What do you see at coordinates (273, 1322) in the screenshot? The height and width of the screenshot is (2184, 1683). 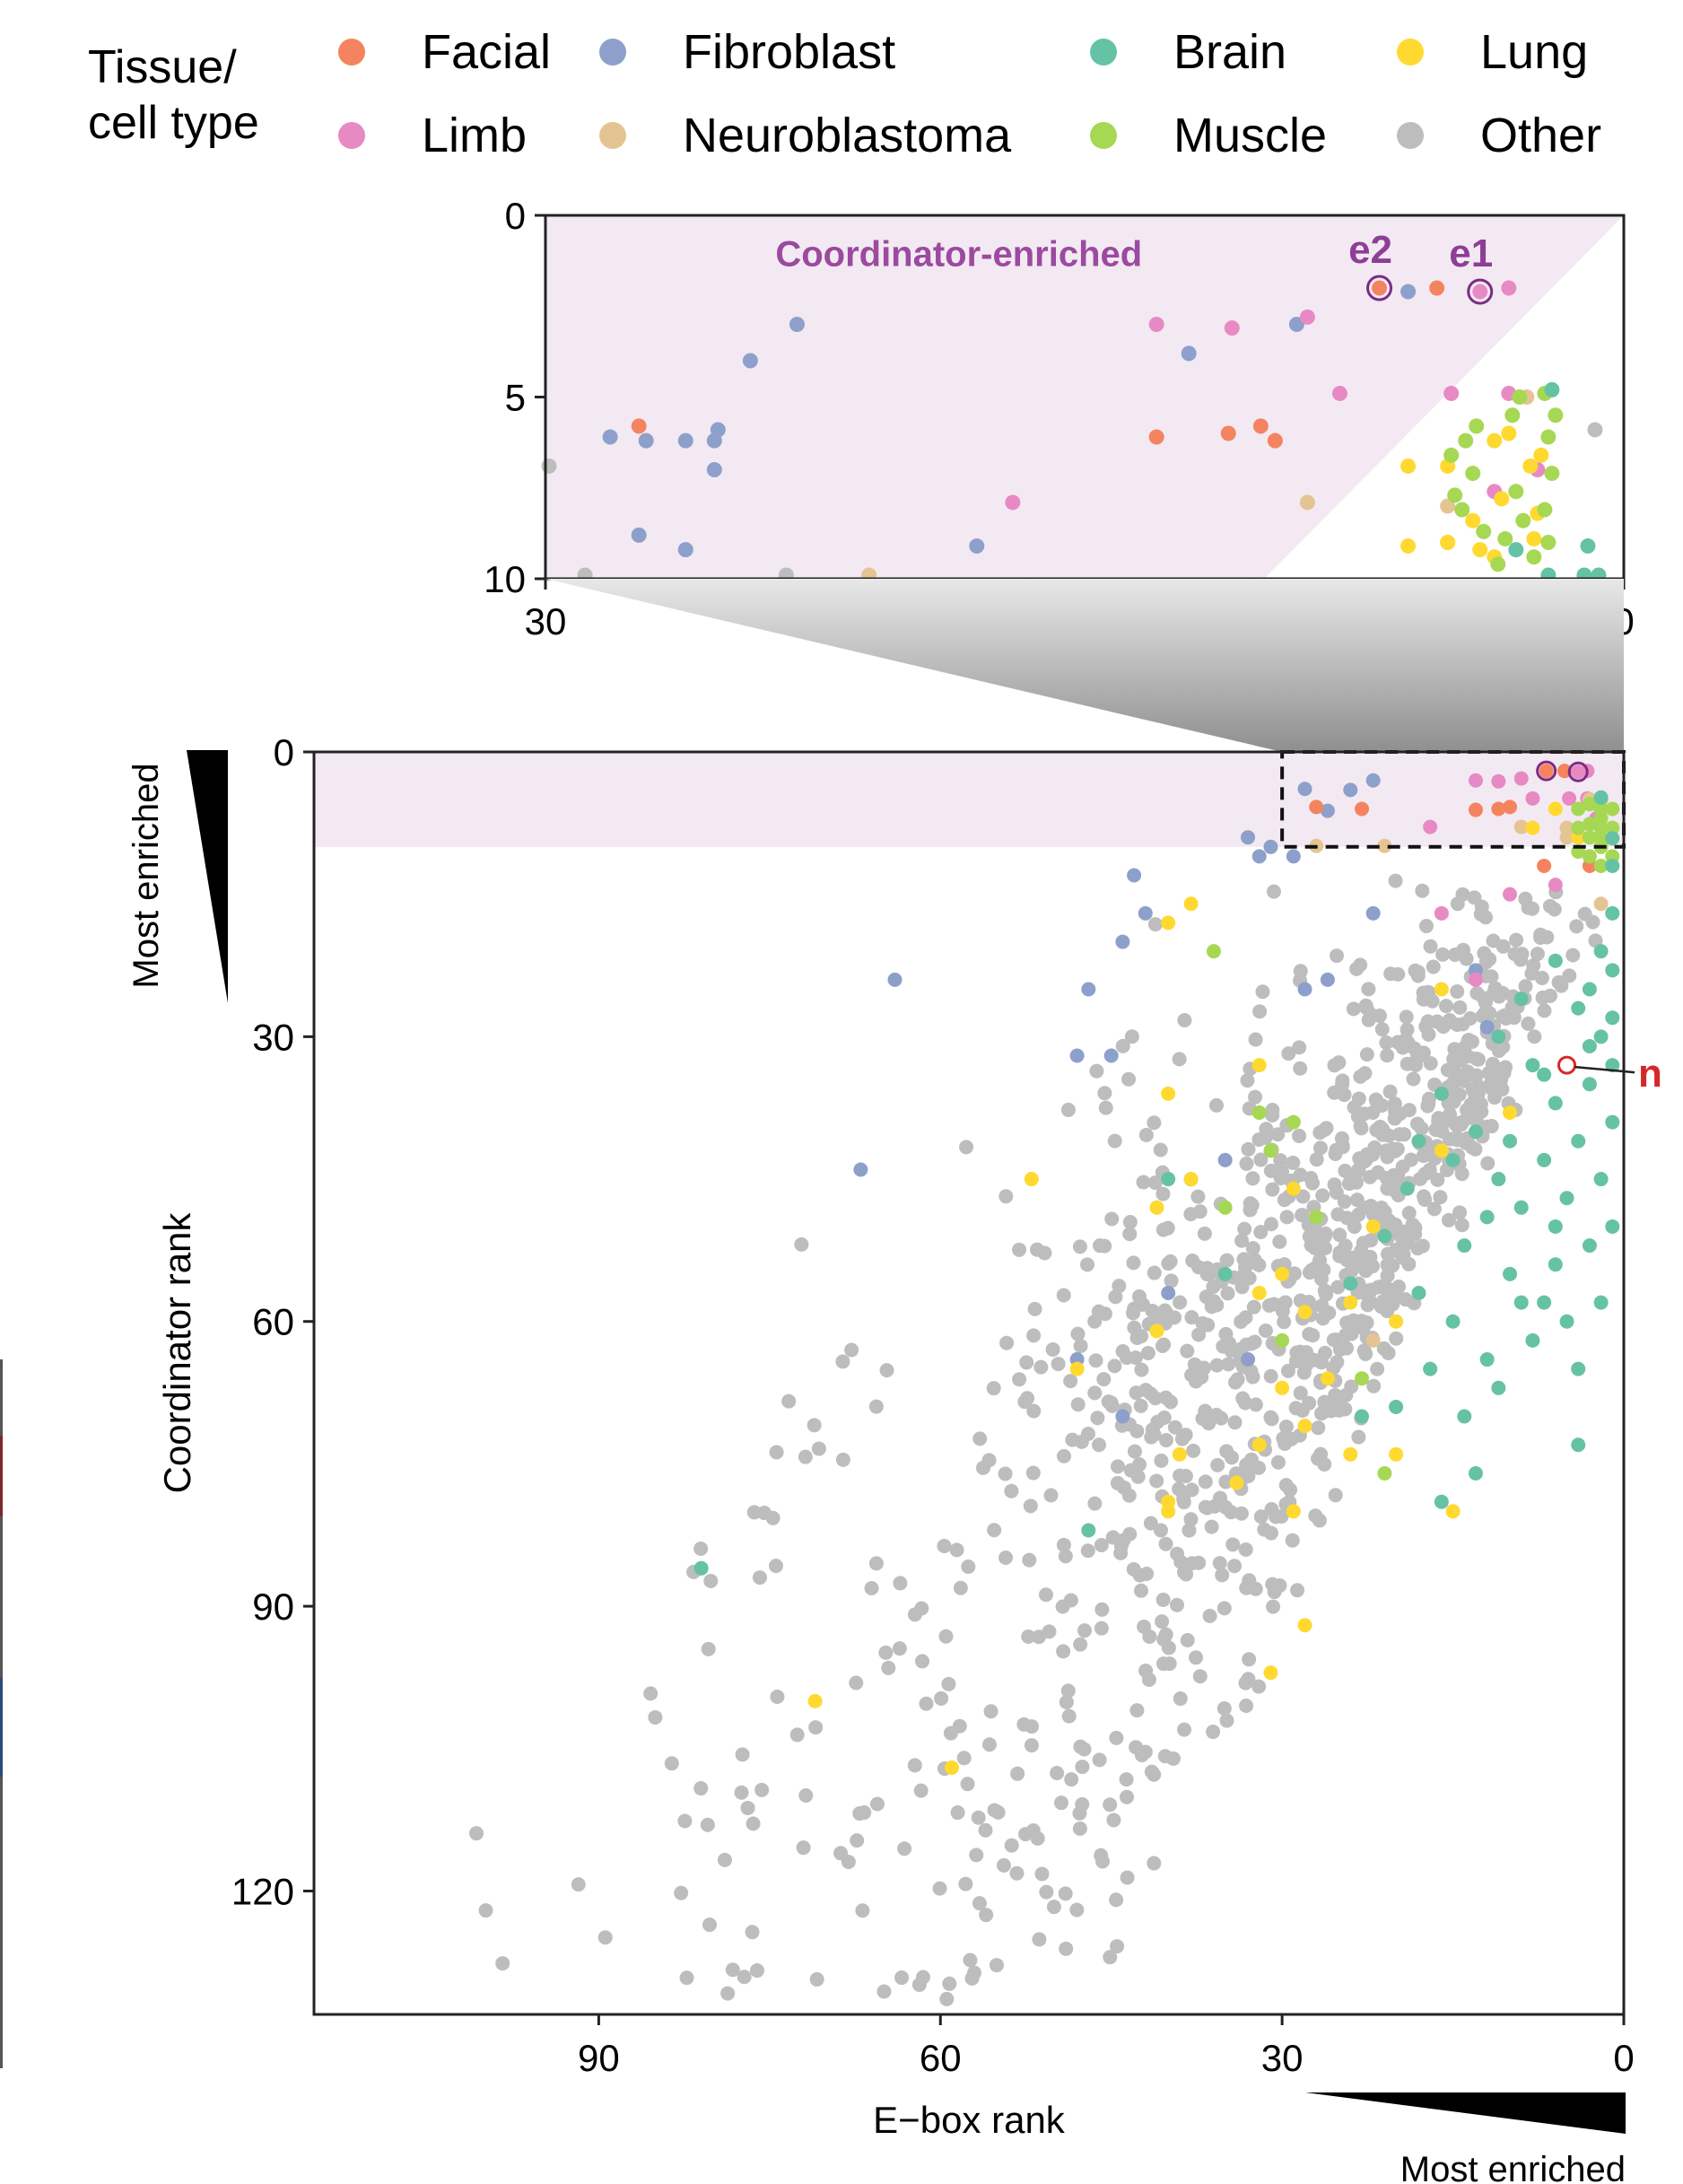 I see `main-y-tick-label: 60` at bounding box center [273, 1322].